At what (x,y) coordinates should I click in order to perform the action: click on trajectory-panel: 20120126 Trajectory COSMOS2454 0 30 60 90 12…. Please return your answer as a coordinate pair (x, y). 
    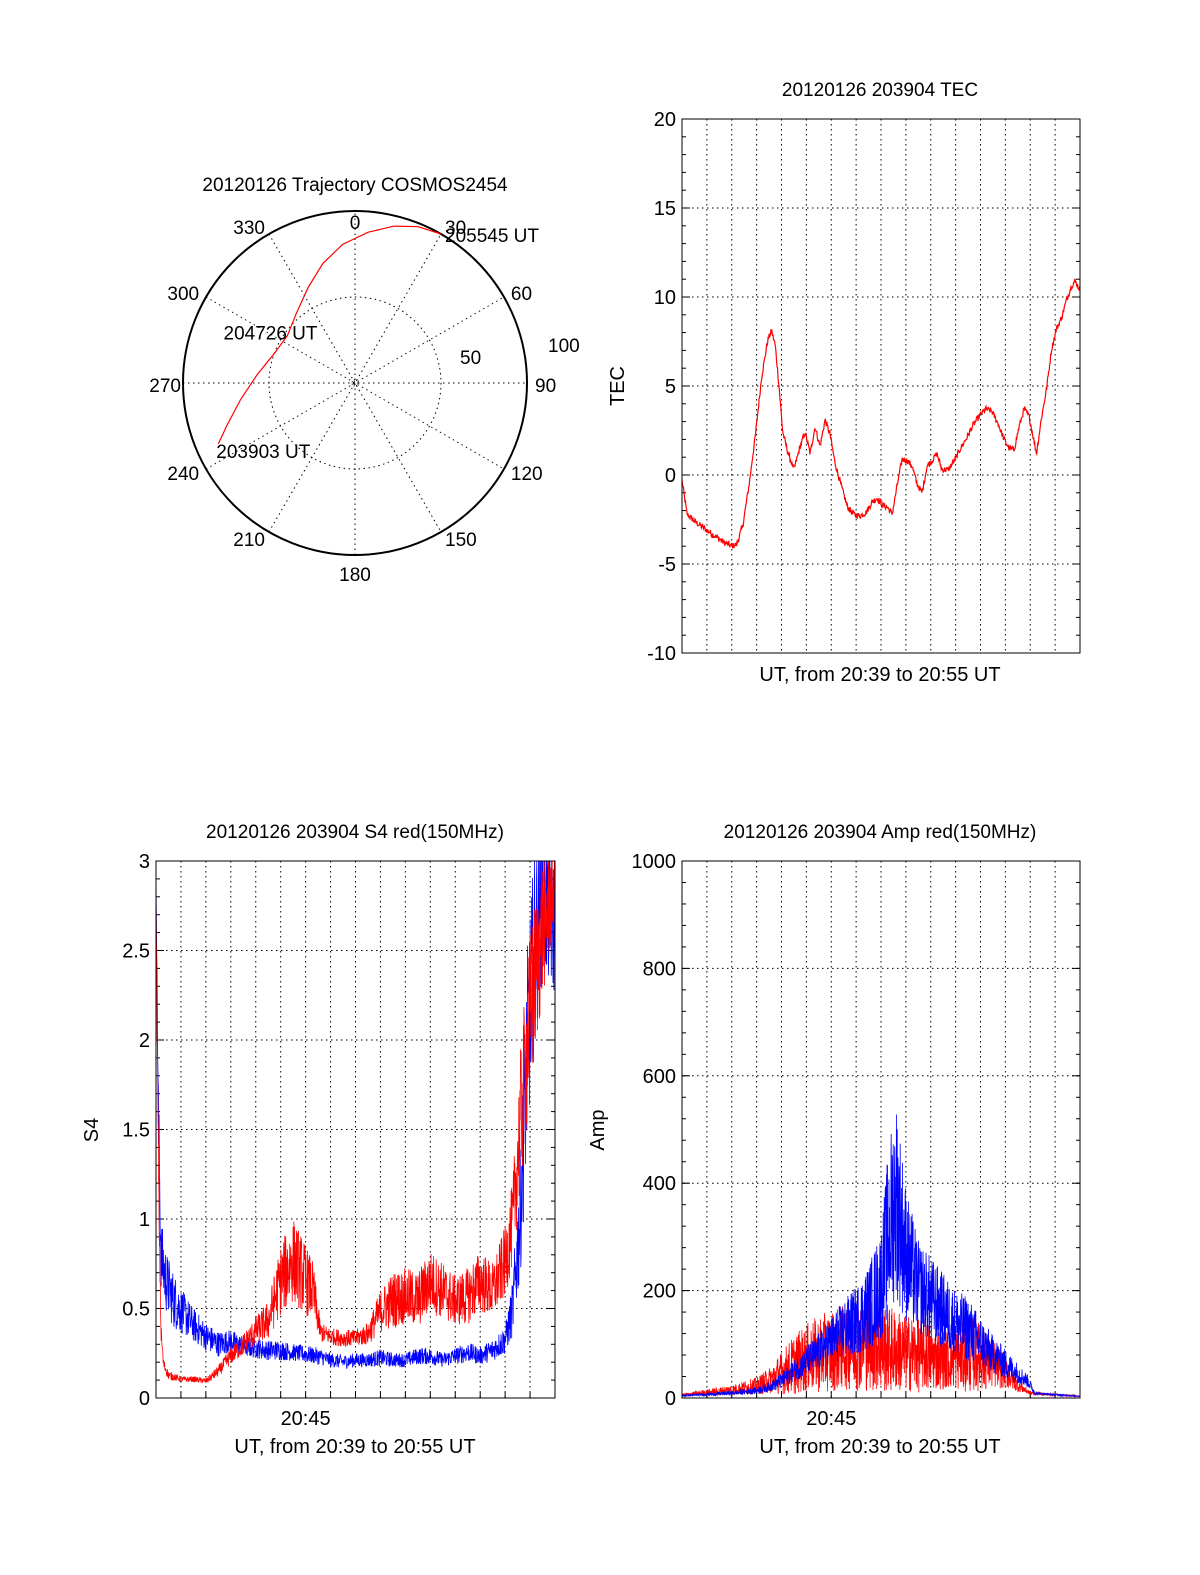
    Looking at the image, I should click on (364, 380).